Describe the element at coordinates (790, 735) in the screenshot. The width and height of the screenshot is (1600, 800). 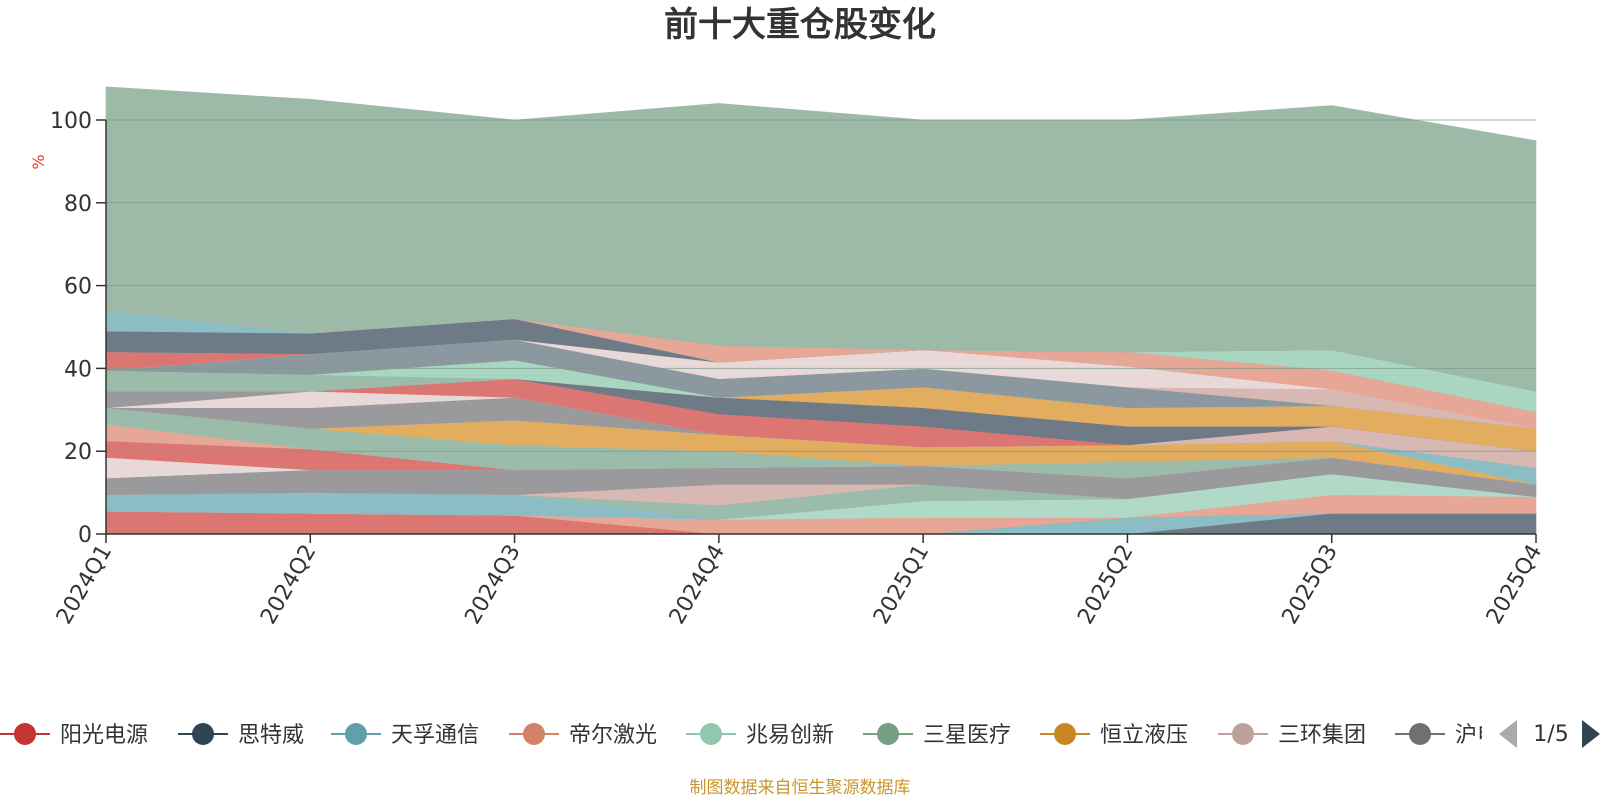
I see `legend-label: 兆易创新` at that location.